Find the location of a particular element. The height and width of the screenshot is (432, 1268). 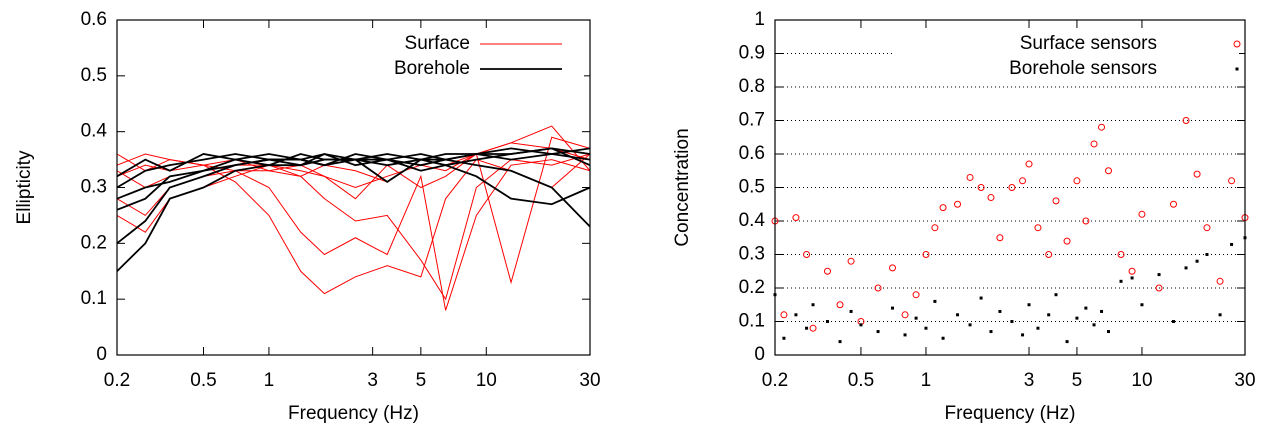

y-tick-label: 0.3 is located at coordinates (752, 254).